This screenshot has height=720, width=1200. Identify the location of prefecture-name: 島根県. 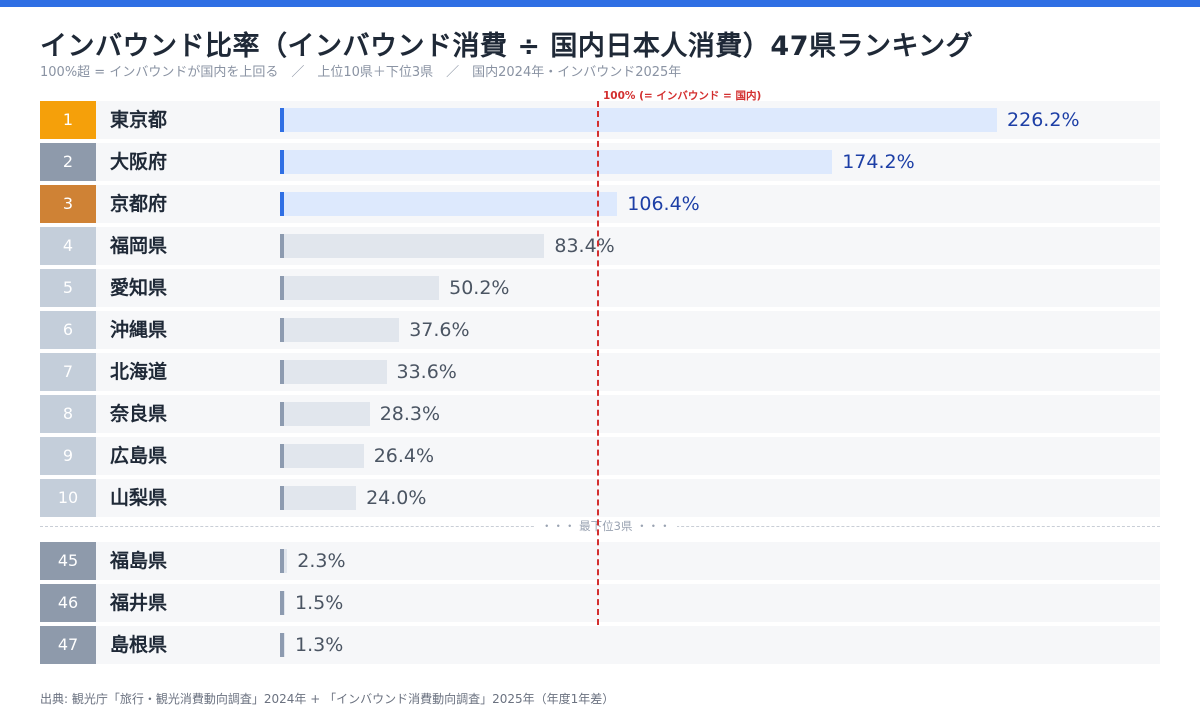
(139, 645).